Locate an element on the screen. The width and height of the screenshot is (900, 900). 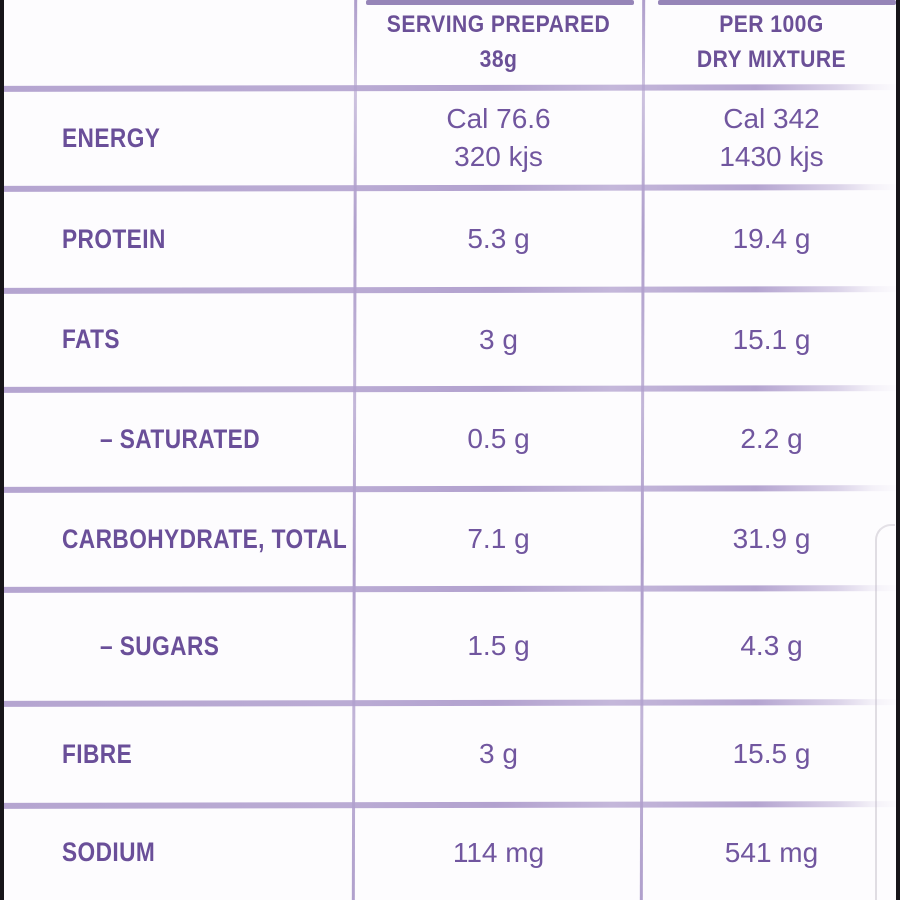
top-cut-line-per100 is located at coordinates (777, 2).